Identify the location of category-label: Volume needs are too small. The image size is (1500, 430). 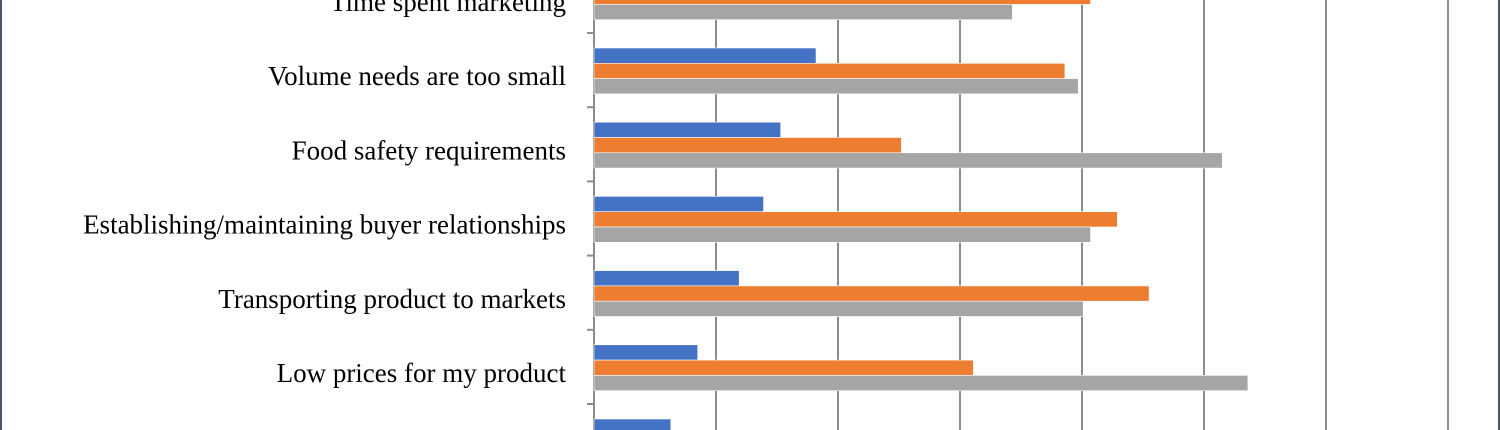
(417, 76).